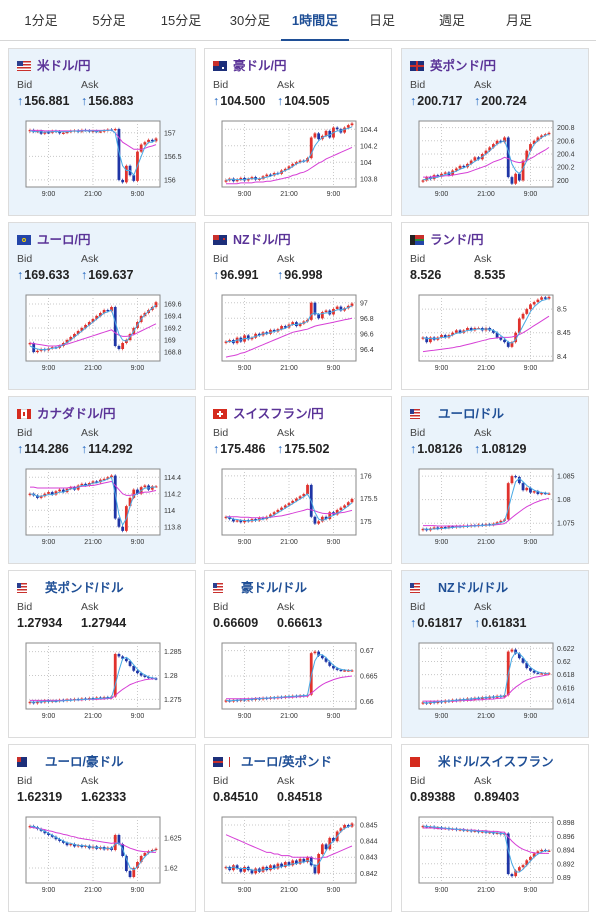 The width and height of the screenshot is (596, 919). What do you see at coordinates (53, 64) in the screenshot?
I see `currency-pair-title: 米ドル/円` at bounding box center [53, 64].